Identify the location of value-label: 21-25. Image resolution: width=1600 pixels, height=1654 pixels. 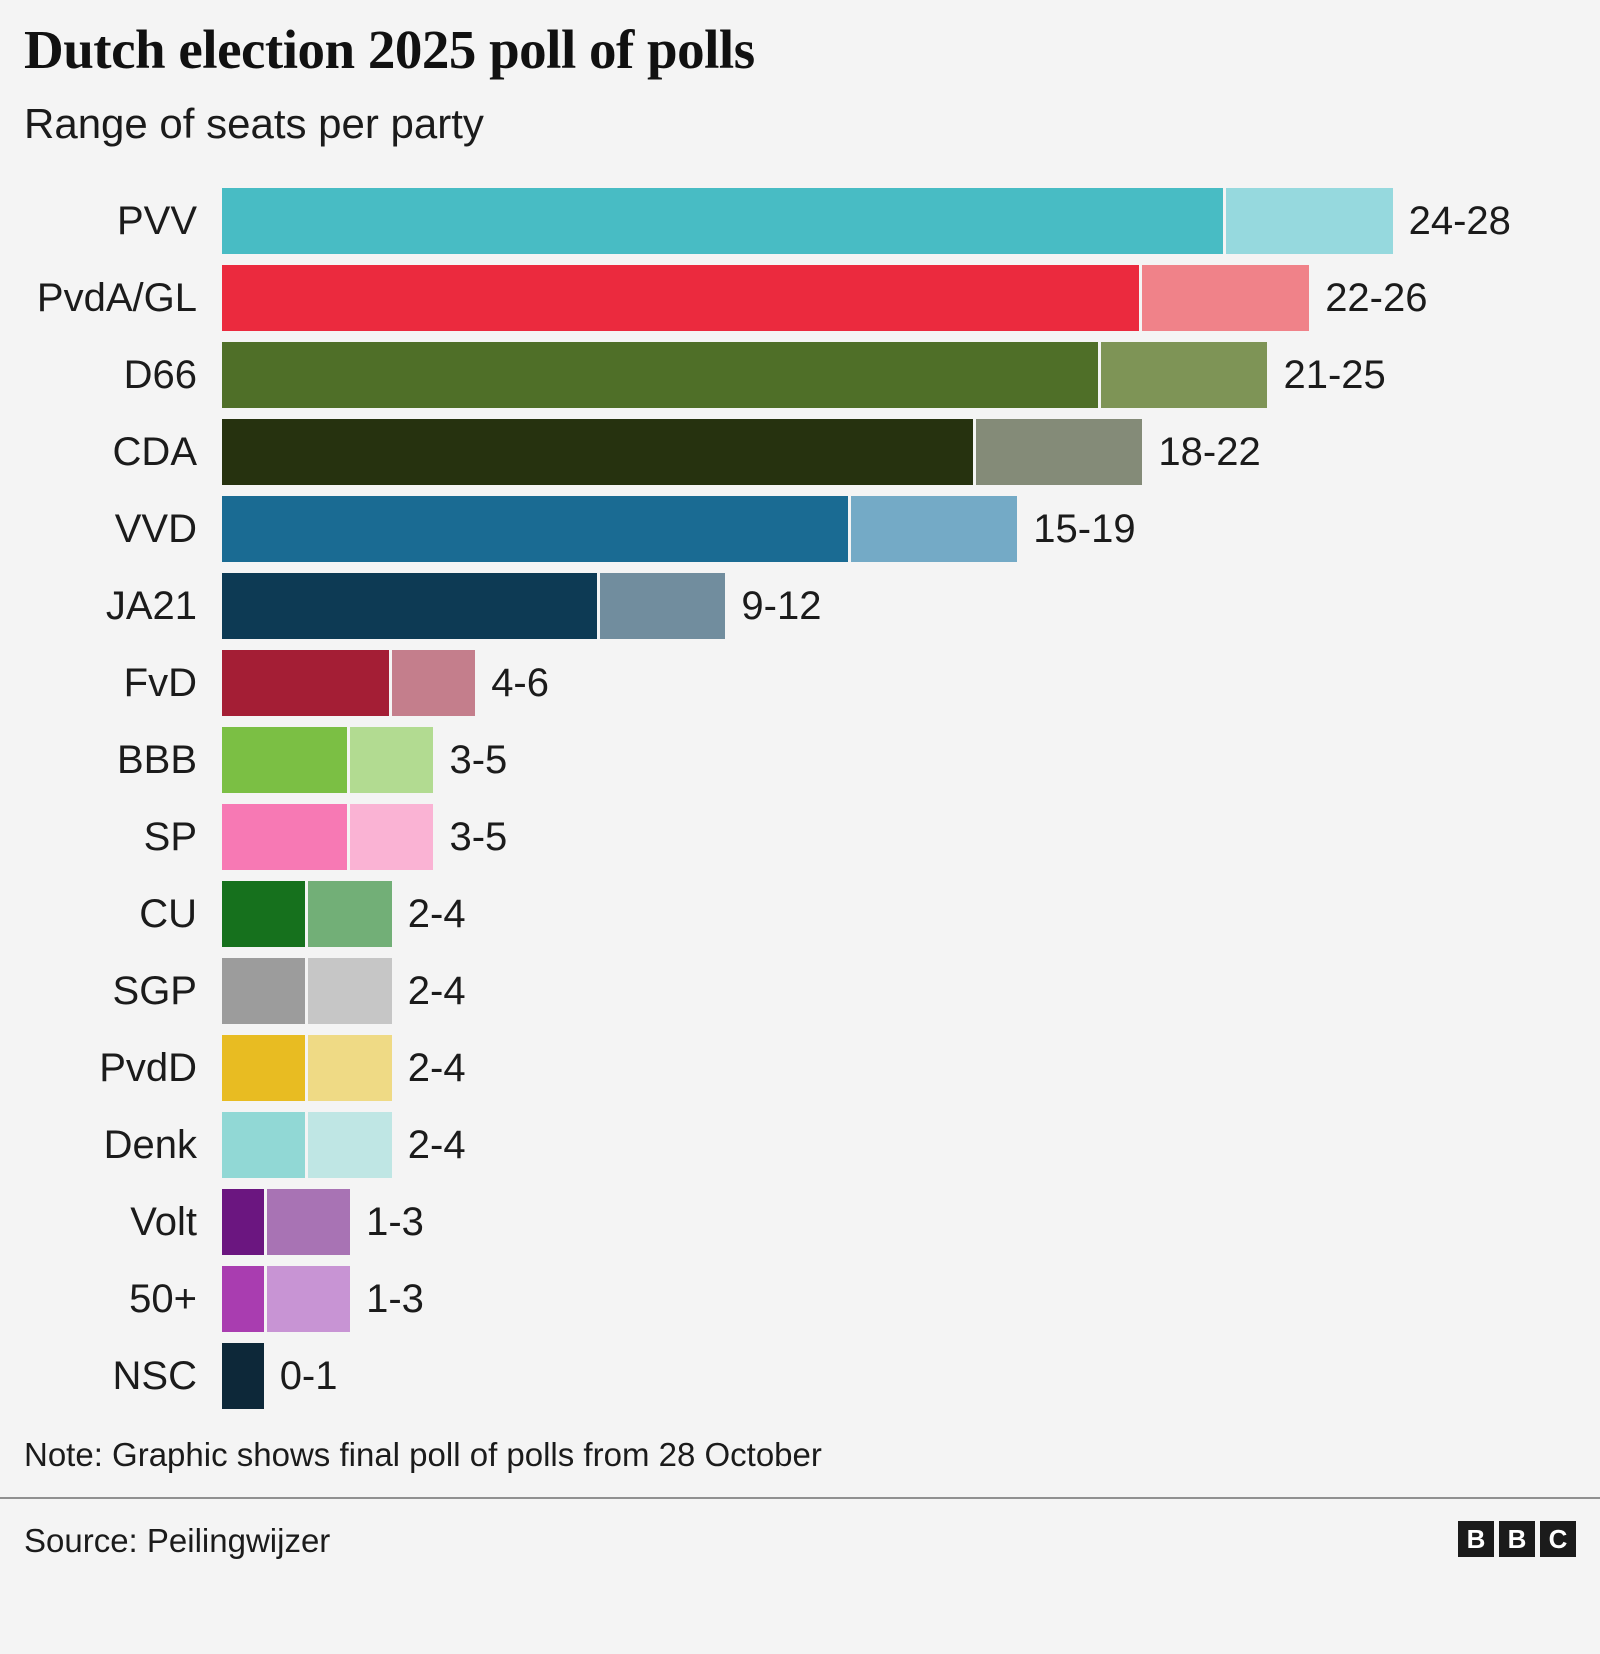
(1334, 375).